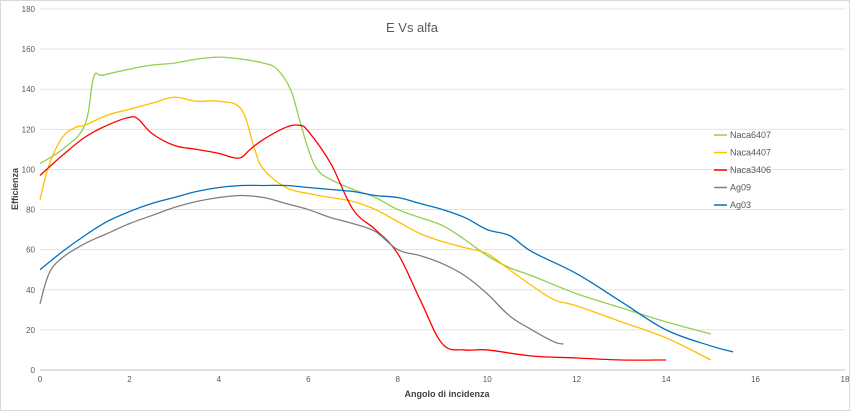 This screenshot has width=850, height=411. Describe the element at coordinates (755, 379) in the screenshot. I see `x-tick-label-16: 16` at that location.